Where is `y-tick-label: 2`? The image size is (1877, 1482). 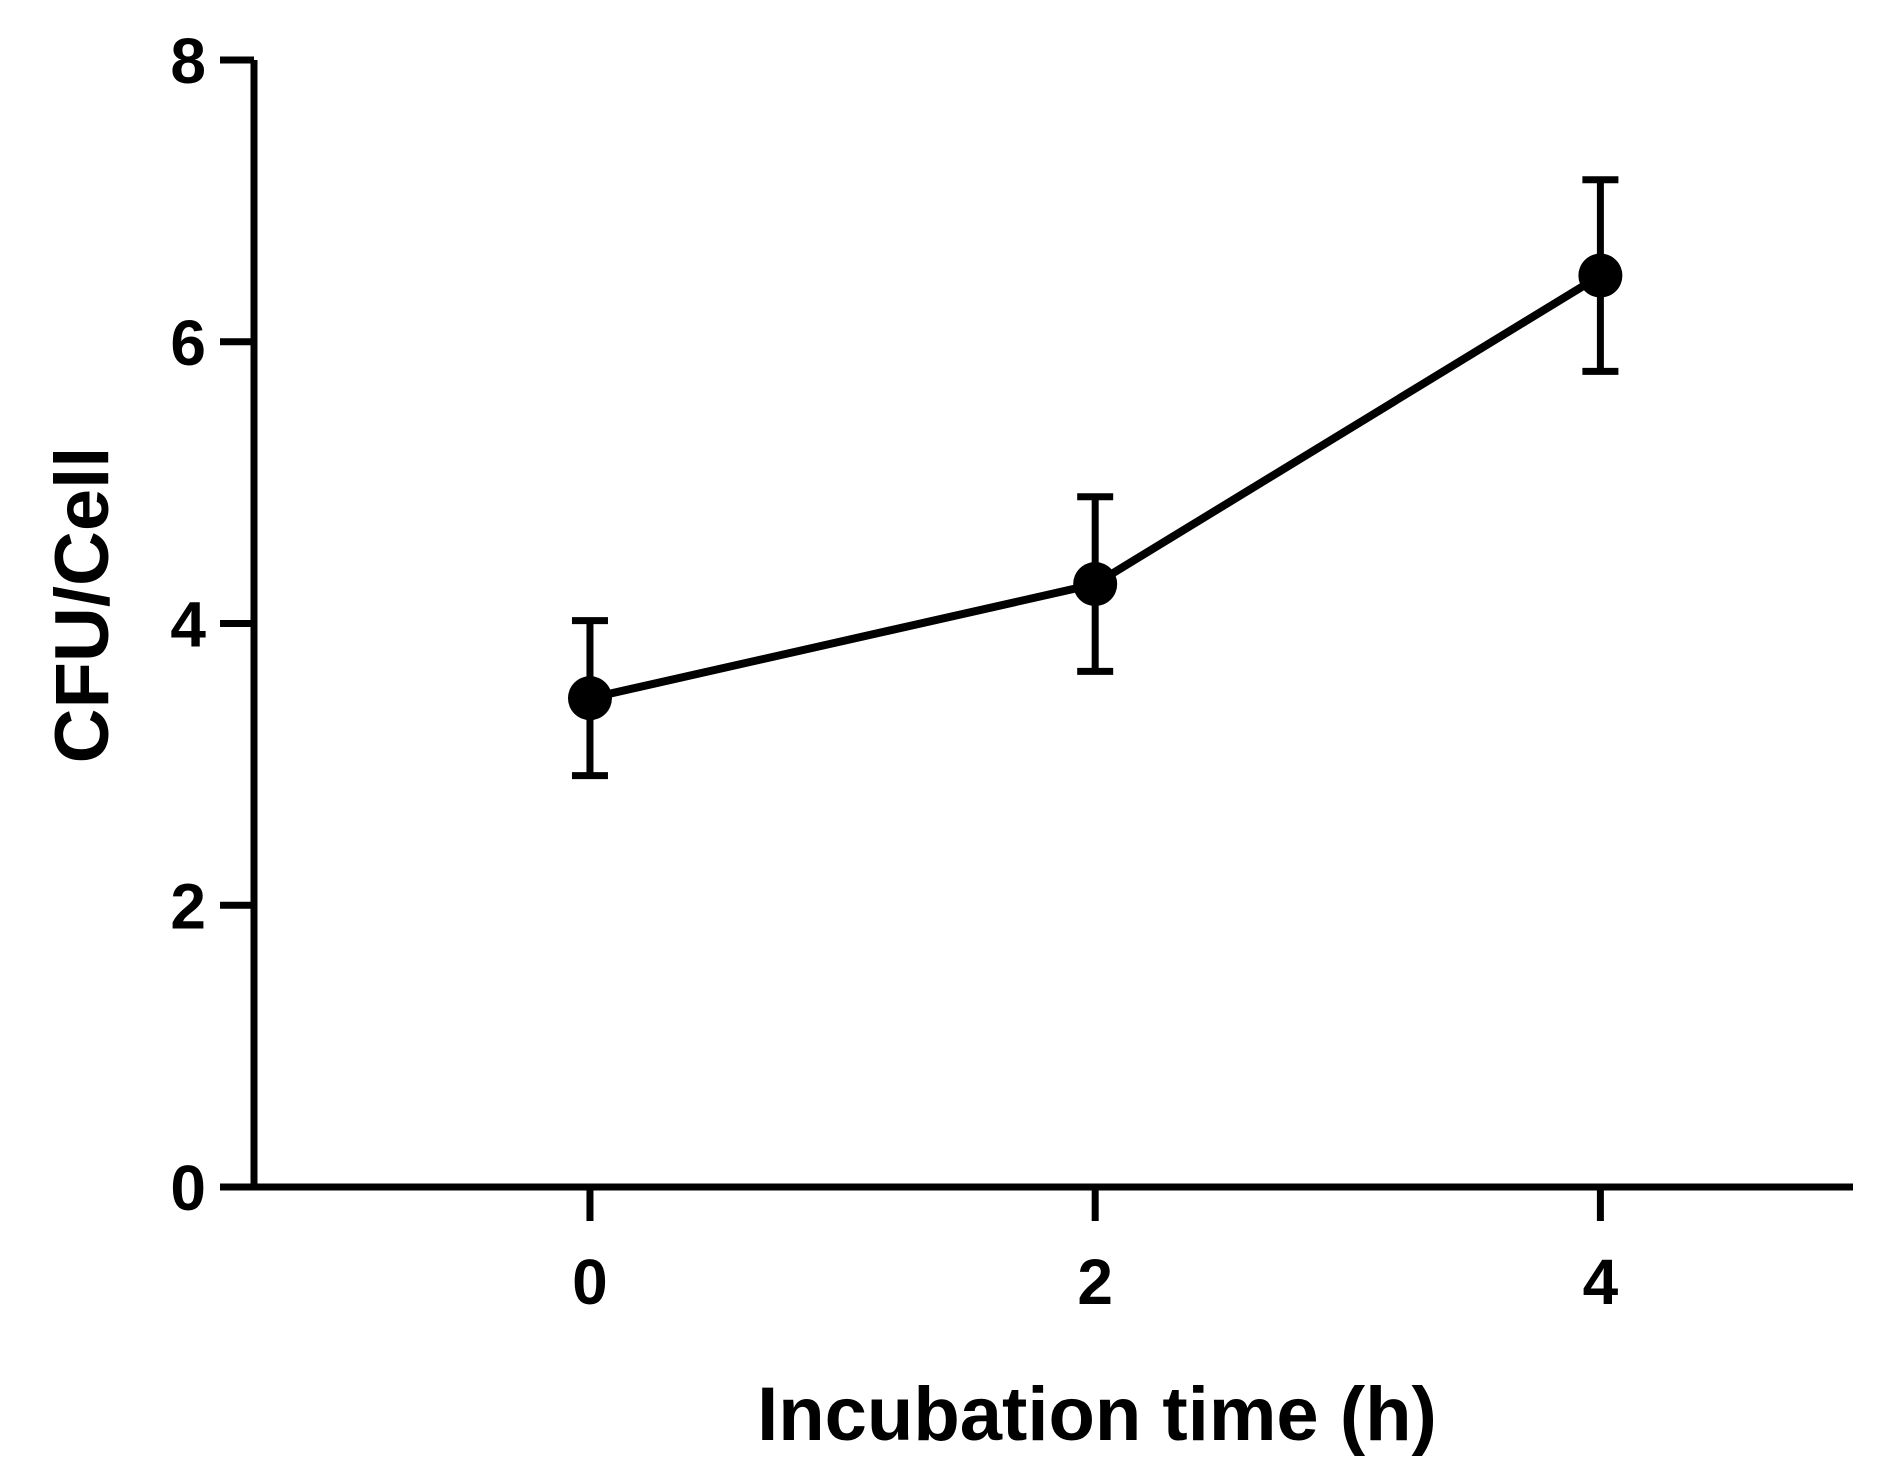 y-tick-label: 2 is located at coordinates (188, 906).